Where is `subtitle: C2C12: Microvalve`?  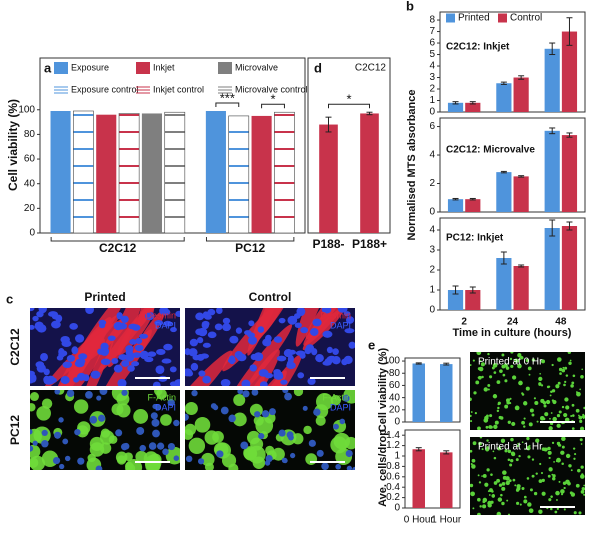
subtitle: C2C12: Microvalve is located at coordinates (490, 150).